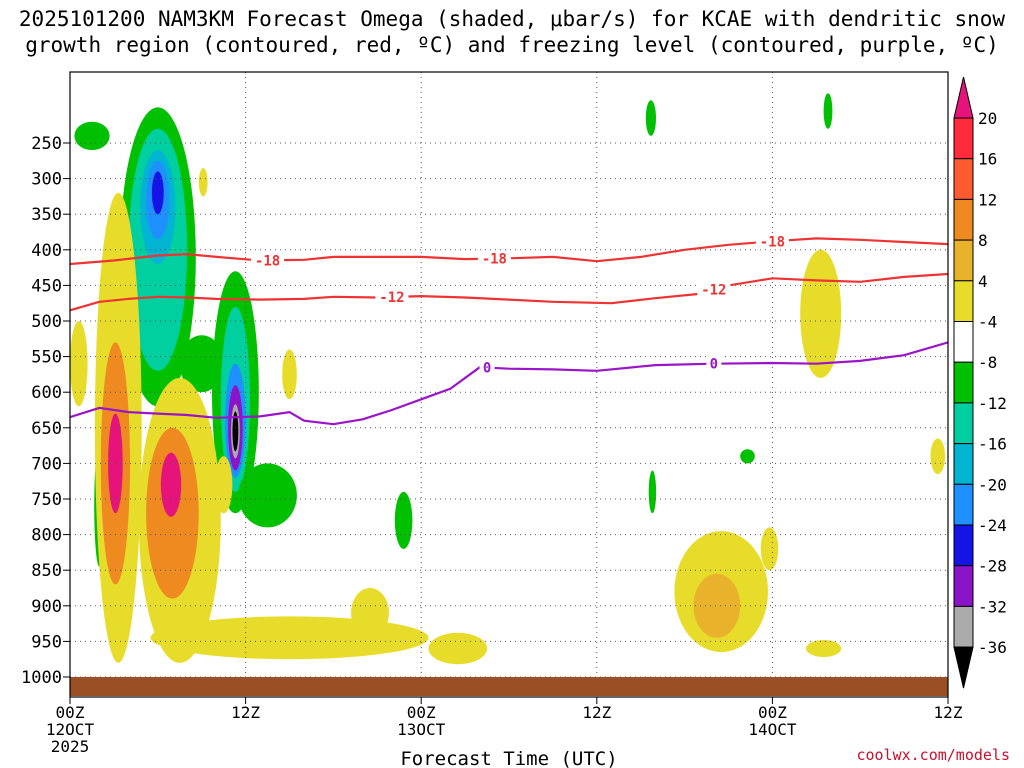 The image size is (1024, 768). Describe the element at coordinates (46, 215) in the screenshot. I see `y-tick-label-350: 350` at that location.